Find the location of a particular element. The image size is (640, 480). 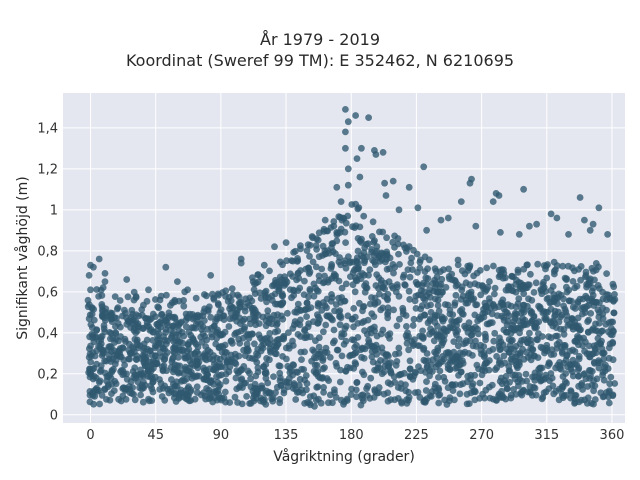

y-tick-label: 1 is located at coordinates (54, 210).